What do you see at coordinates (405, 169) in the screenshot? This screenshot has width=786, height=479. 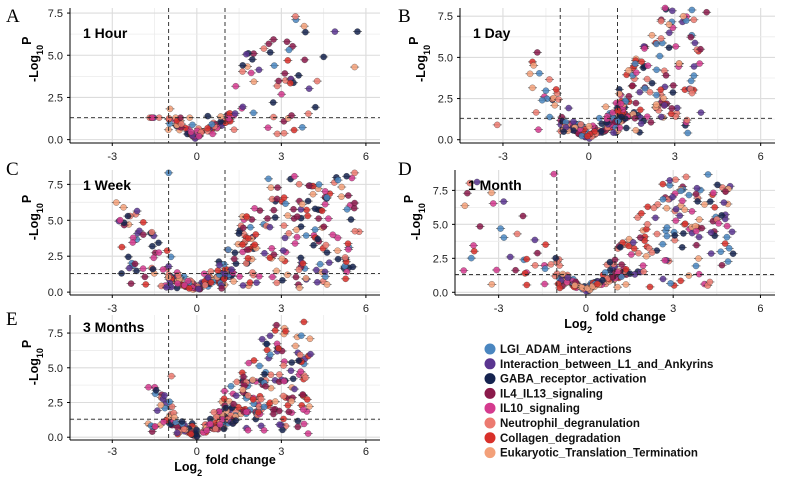 I see `panel-letter: D` at bounding box center [405, 169].